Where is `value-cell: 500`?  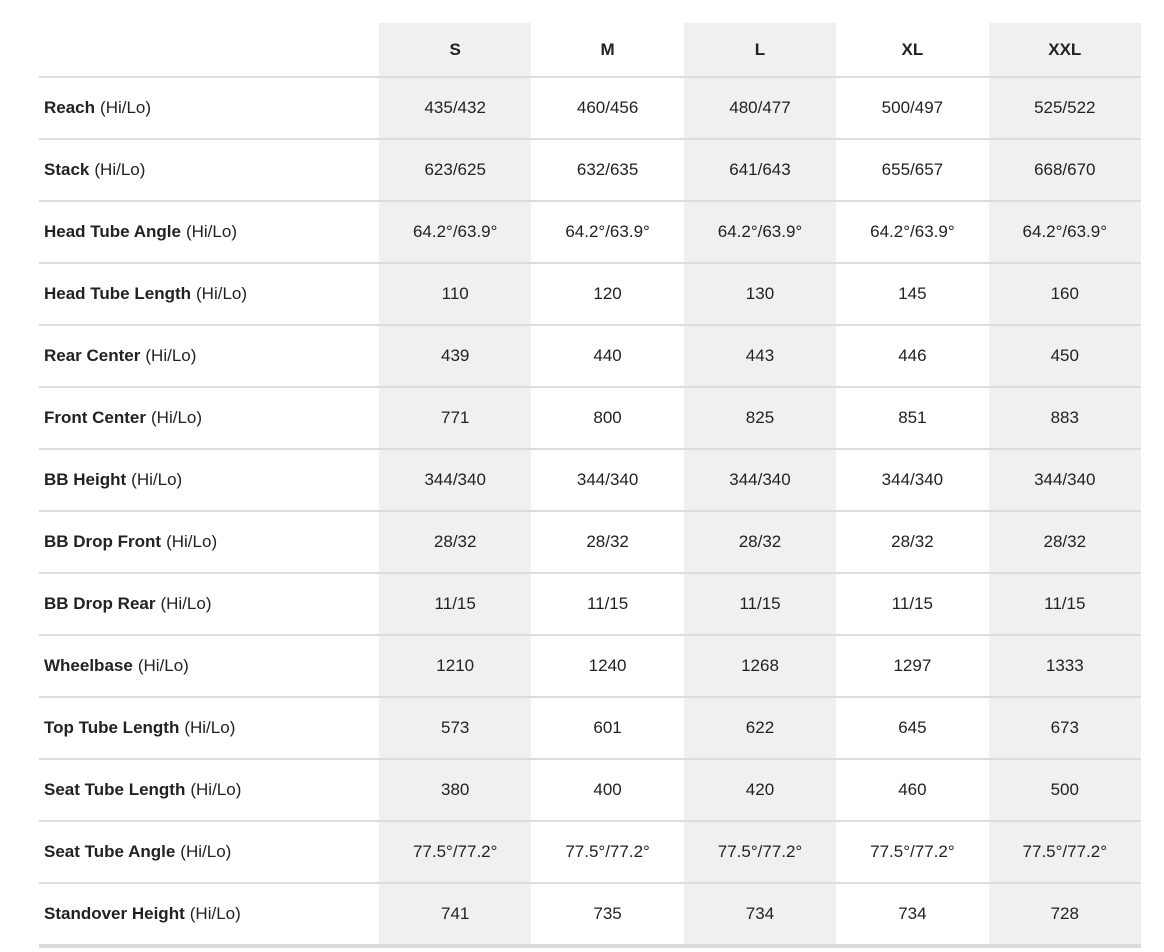
value-cell: 500 is located at coordinates (1064, 789).